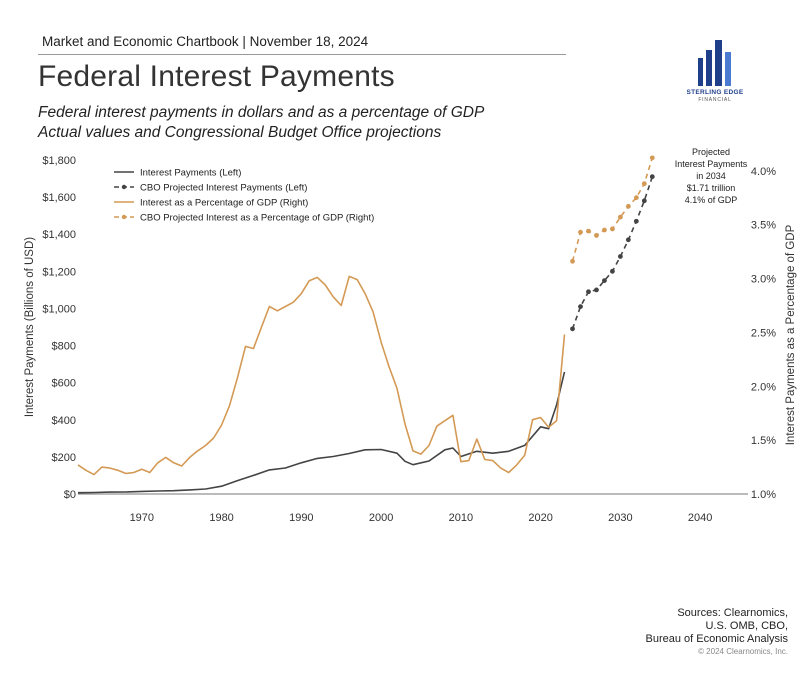 Image resolution: width=805 pixels, height=679 pixels. What do you see at coordinates (223, 188) in the screenshot?
I see `legend-label: CBO Projected Interest Payments (Left)` at bounding box center [223, 188].